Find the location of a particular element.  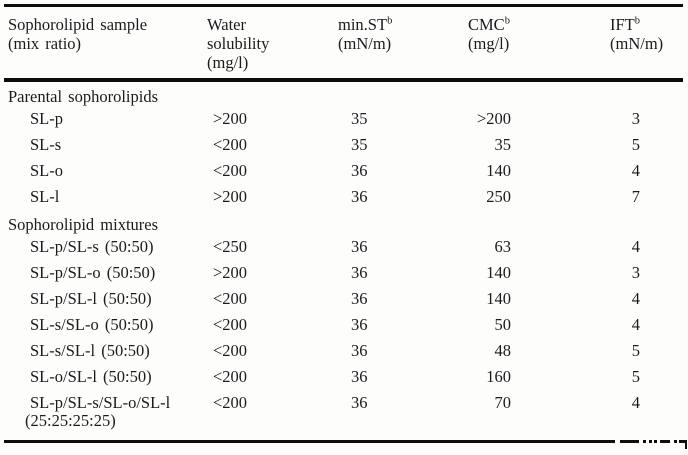

sample-name-line2: (25:25:25:25) is located at coordinates (70, 420).